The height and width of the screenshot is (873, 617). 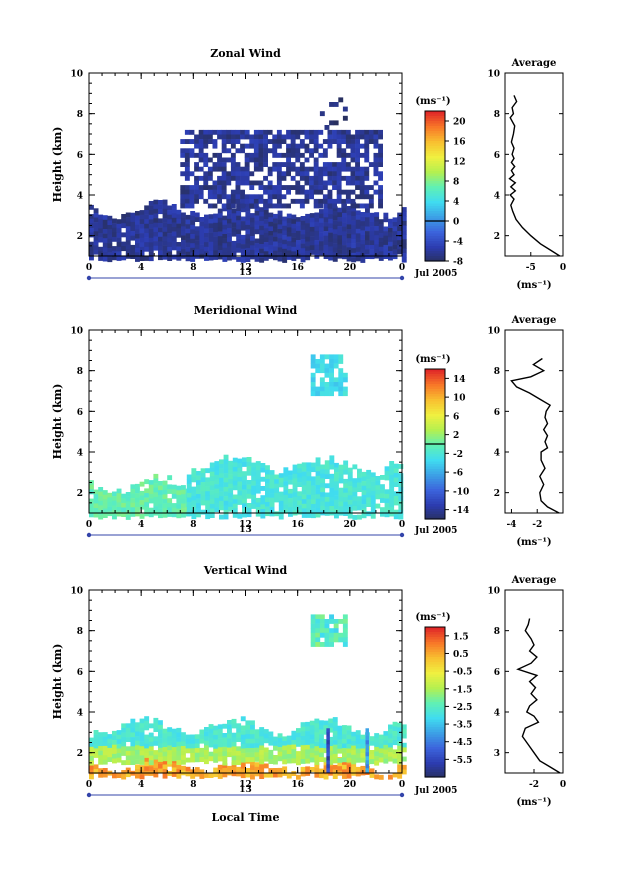 I want to click on x-tick-label: 4, so click(x=141, y=268).